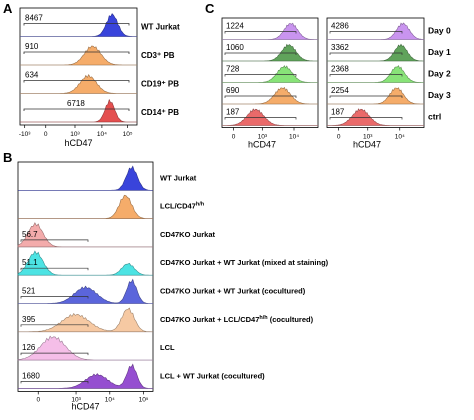  Describe the element at coordinates (439, 95) in the screenshot. I see `legend-label: Day 3` at that location.